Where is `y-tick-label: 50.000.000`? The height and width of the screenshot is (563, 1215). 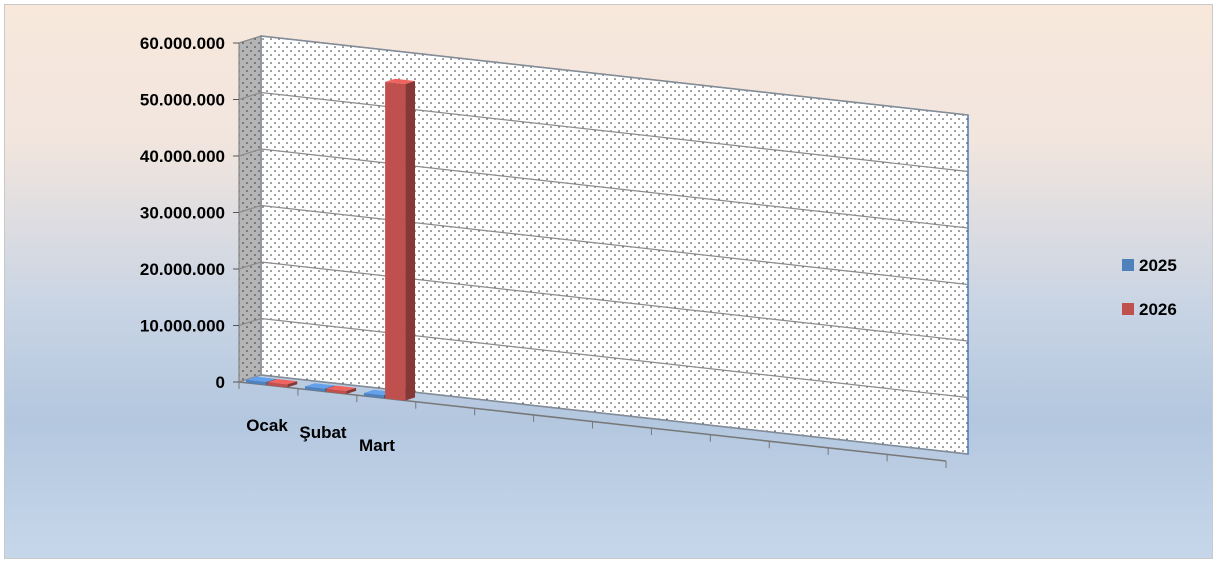
y-tick-label: 50.000.000 is located at coordinates (182, 100).